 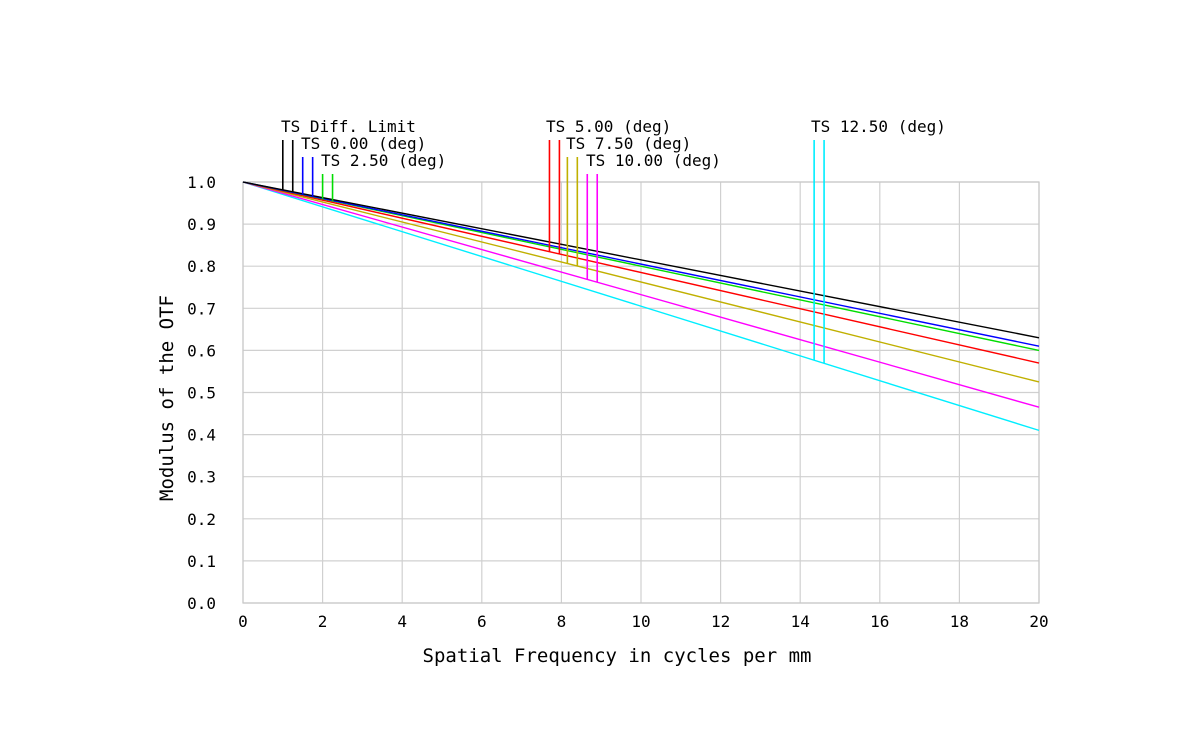 What do you see at coordinates (167, 398) in the screenshot?
I see `y-axis-title: Modulus of the OTF` at bounding box center [167, 398].